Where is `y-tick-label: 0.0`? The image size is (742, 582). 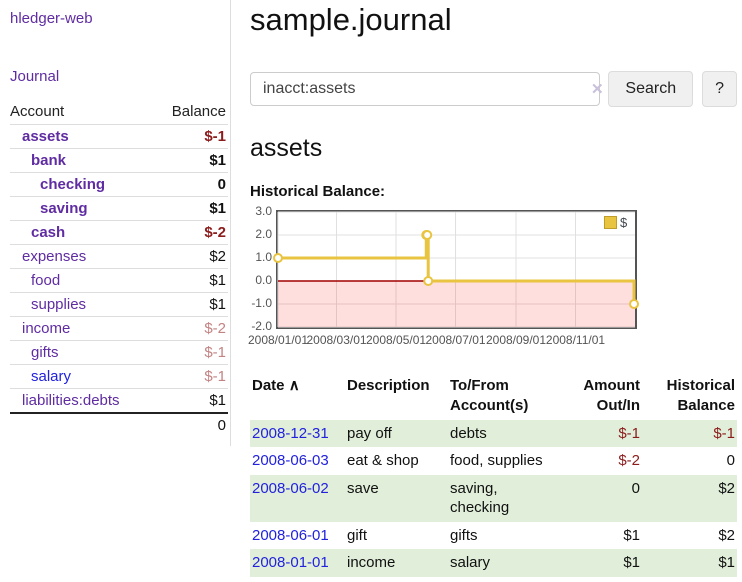 y-tick-label: 0.0 is located at coordinates (263, 280).